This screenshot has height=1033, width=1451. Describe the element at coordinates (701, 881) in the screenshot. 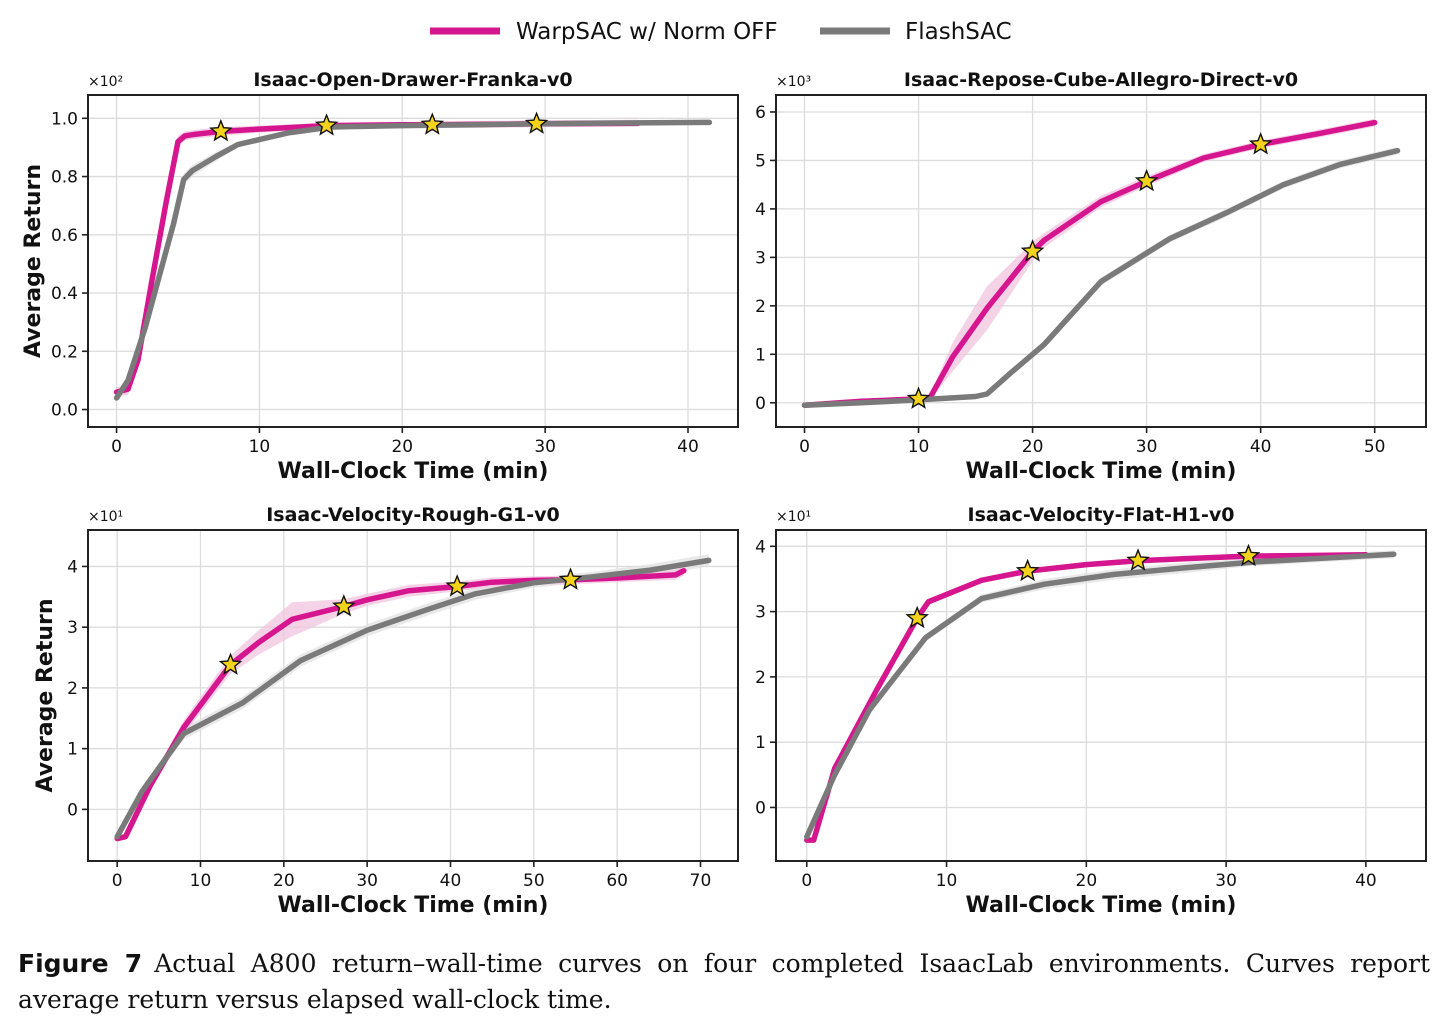

I see `x-tick-label: 70` at that location.